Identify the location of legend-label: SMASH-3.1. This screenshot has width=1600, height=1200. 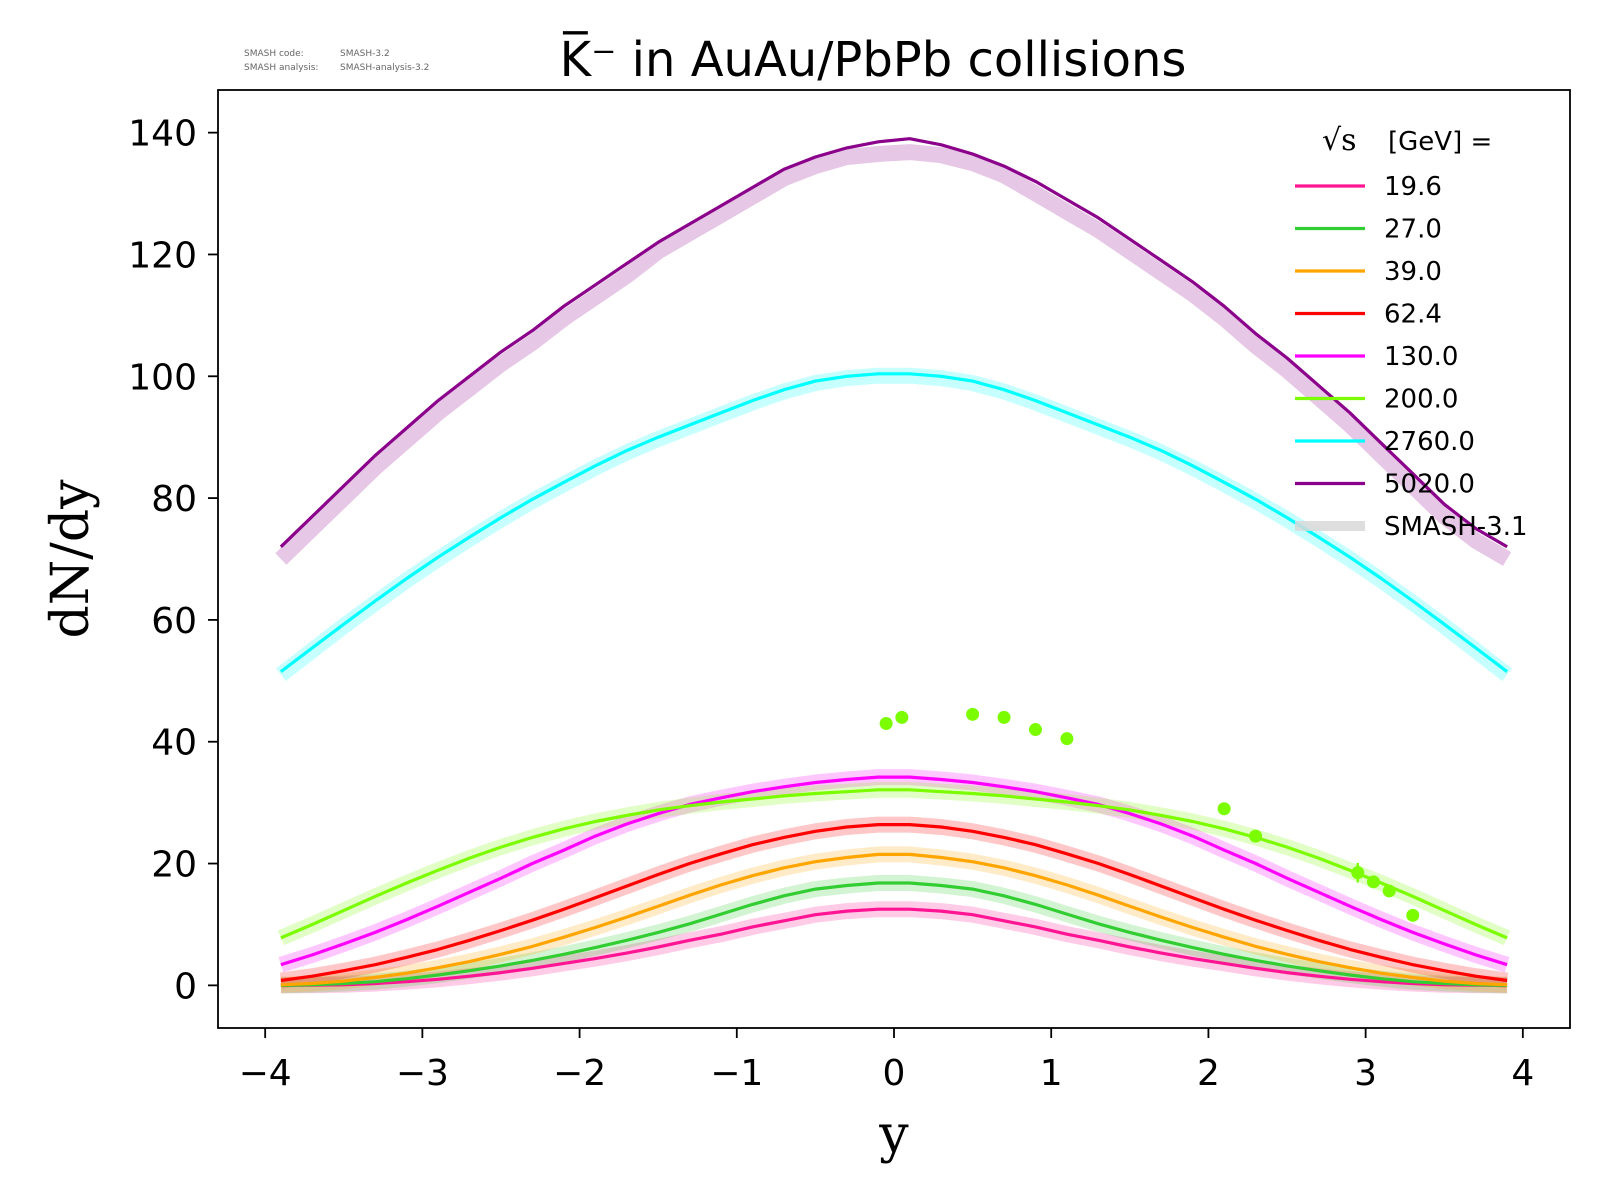
(1456, 527).